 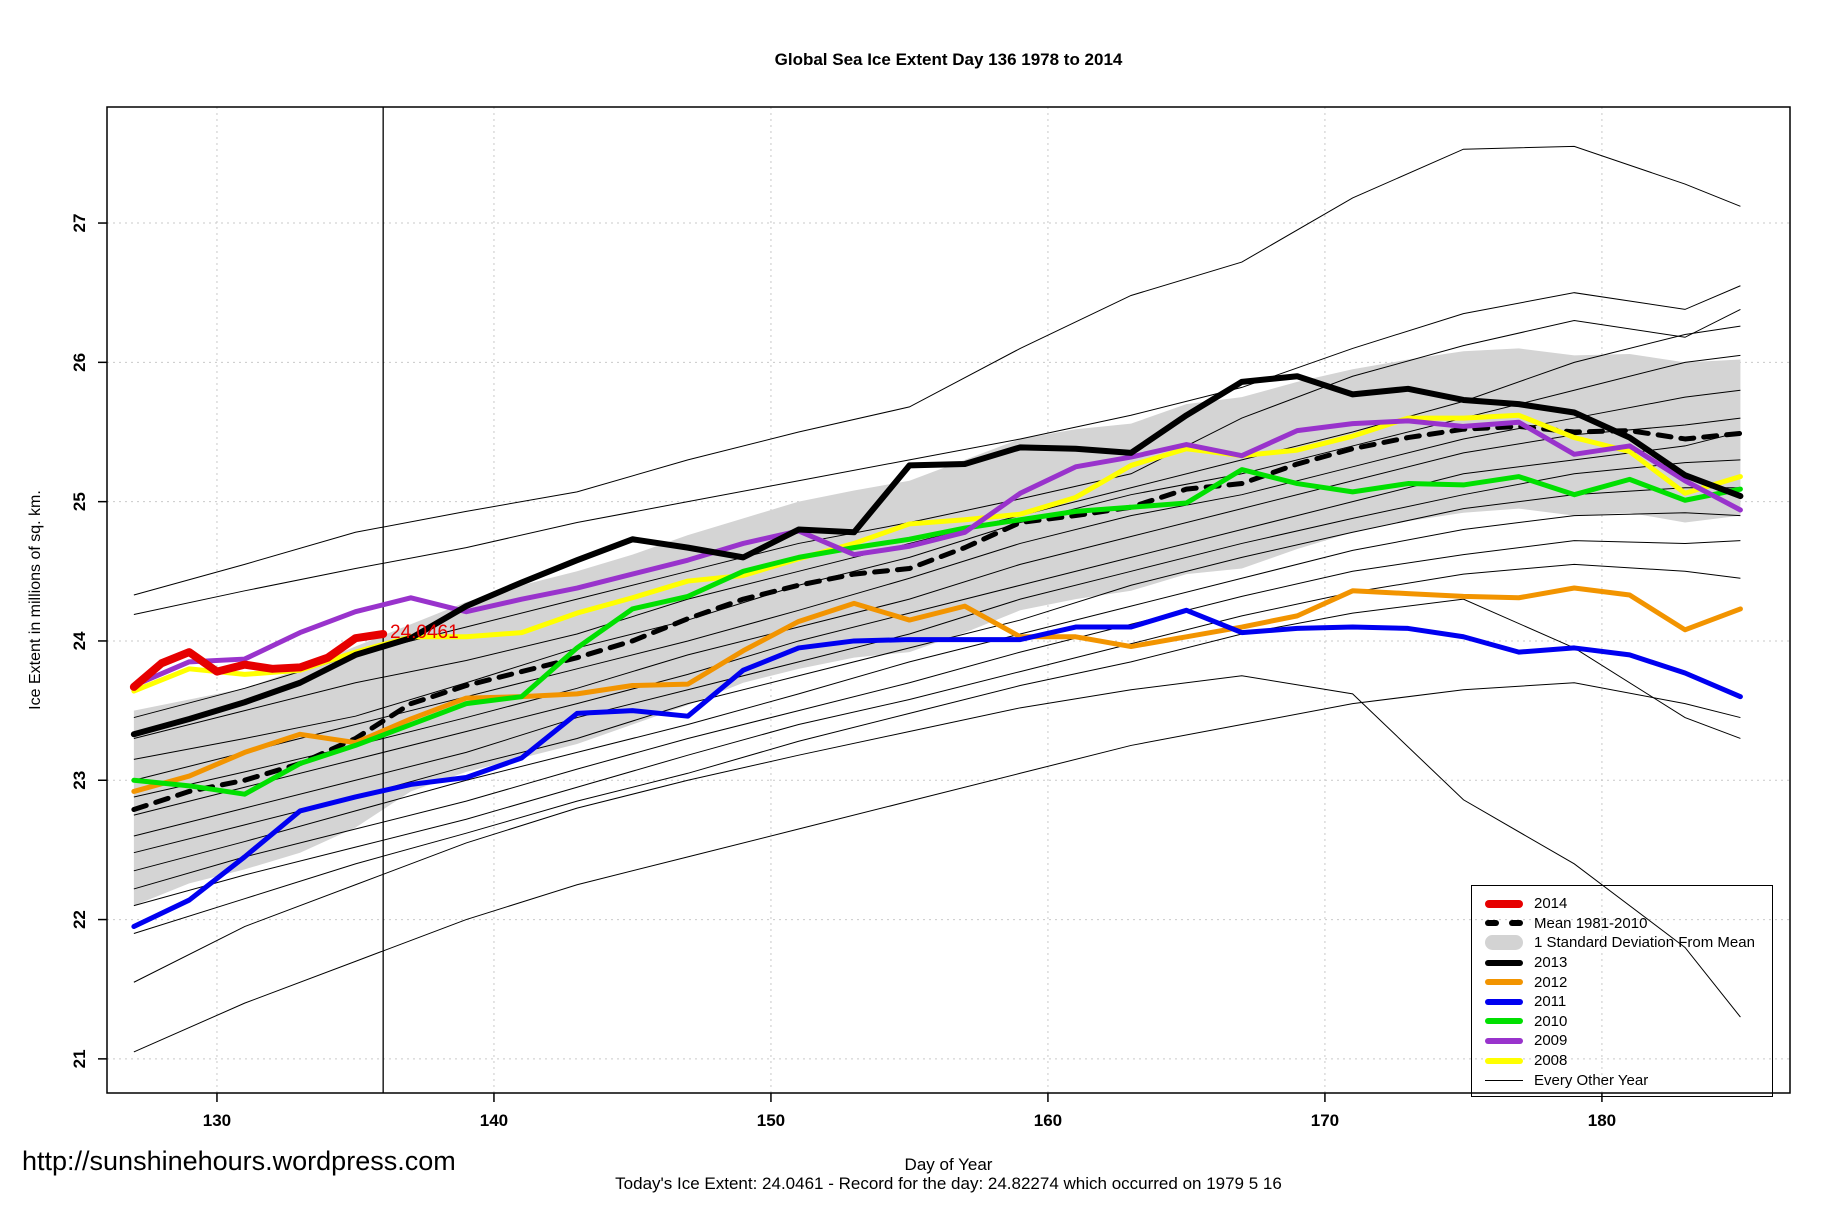 I want to click on legend-row-9: Every Other Year, so click(x=1622, y=1080).